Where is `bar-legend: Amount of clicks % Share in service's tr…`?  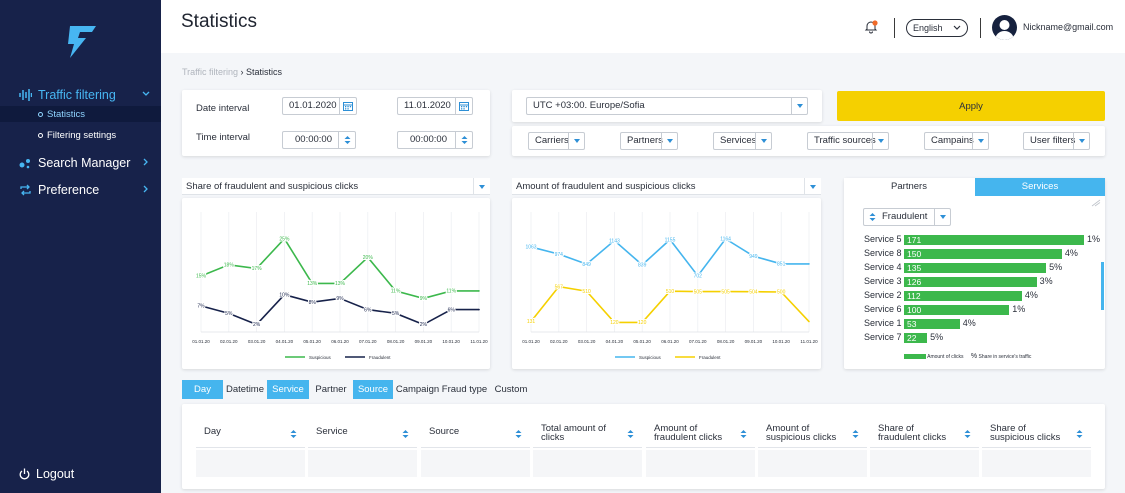
bar-legend: Amount of clicks % Share in service's tr… is located at coordinates (967, 356).